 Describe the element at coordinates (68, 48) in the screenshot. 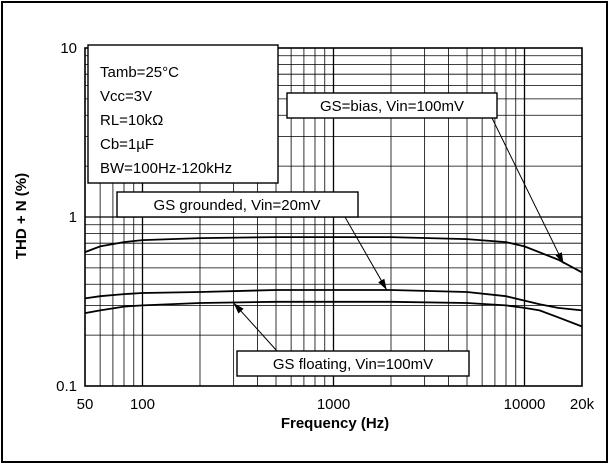

I see `y-tick-label: 10` at that location.